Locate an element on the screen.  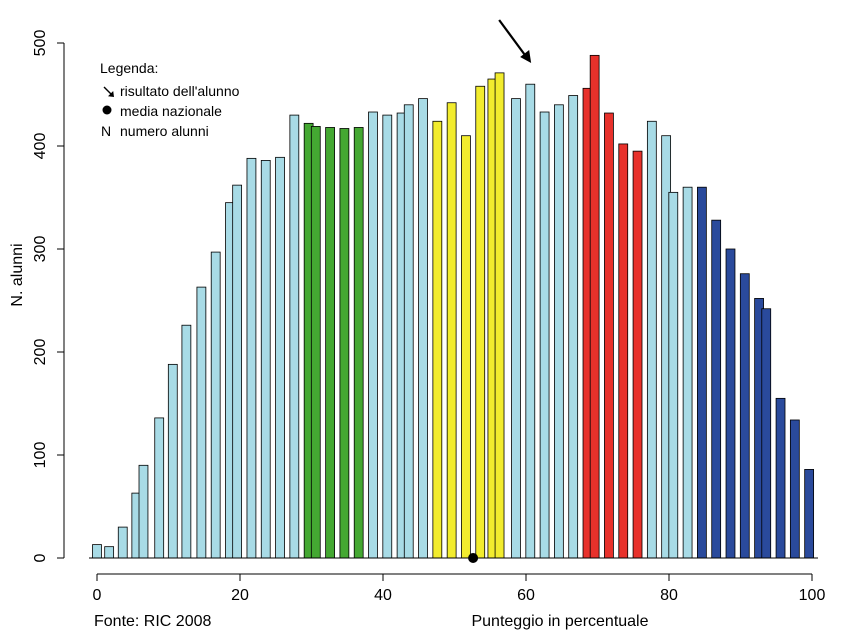
legend-symbol-n: N is located at coordinates (106, 131).